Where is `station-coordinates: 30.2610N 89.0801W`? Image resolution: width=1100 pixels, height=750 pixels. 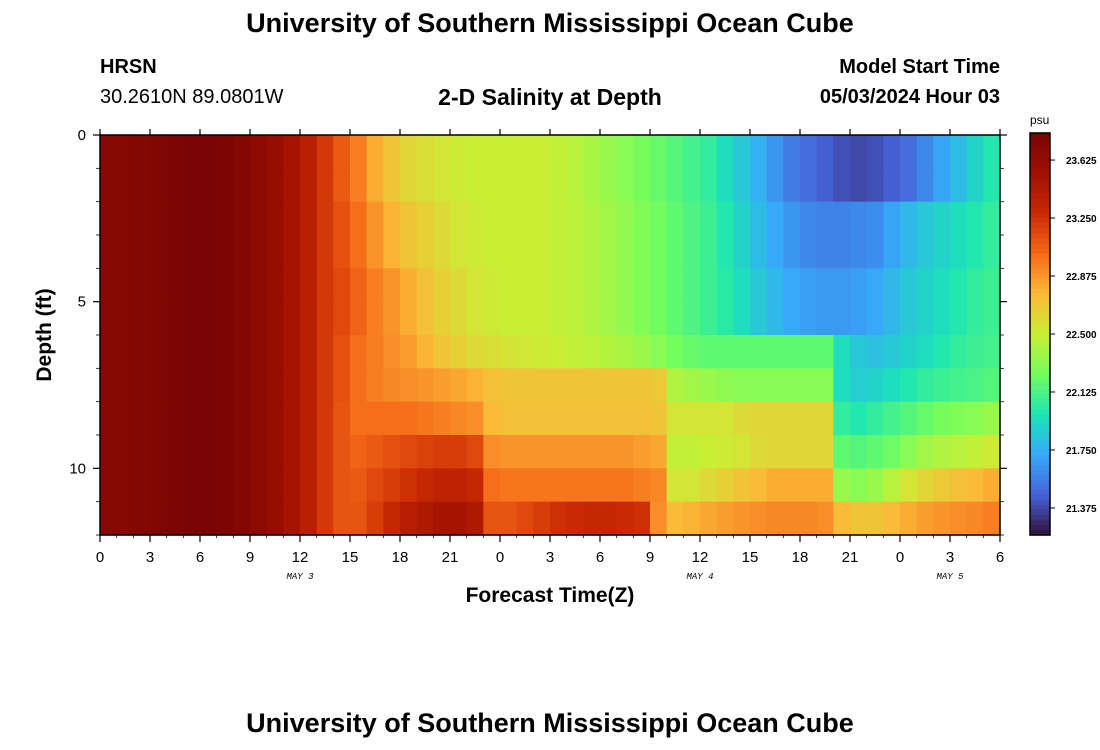 station-coordinates: 30.2610N 89.0801W is located at coordinates (192, 97).